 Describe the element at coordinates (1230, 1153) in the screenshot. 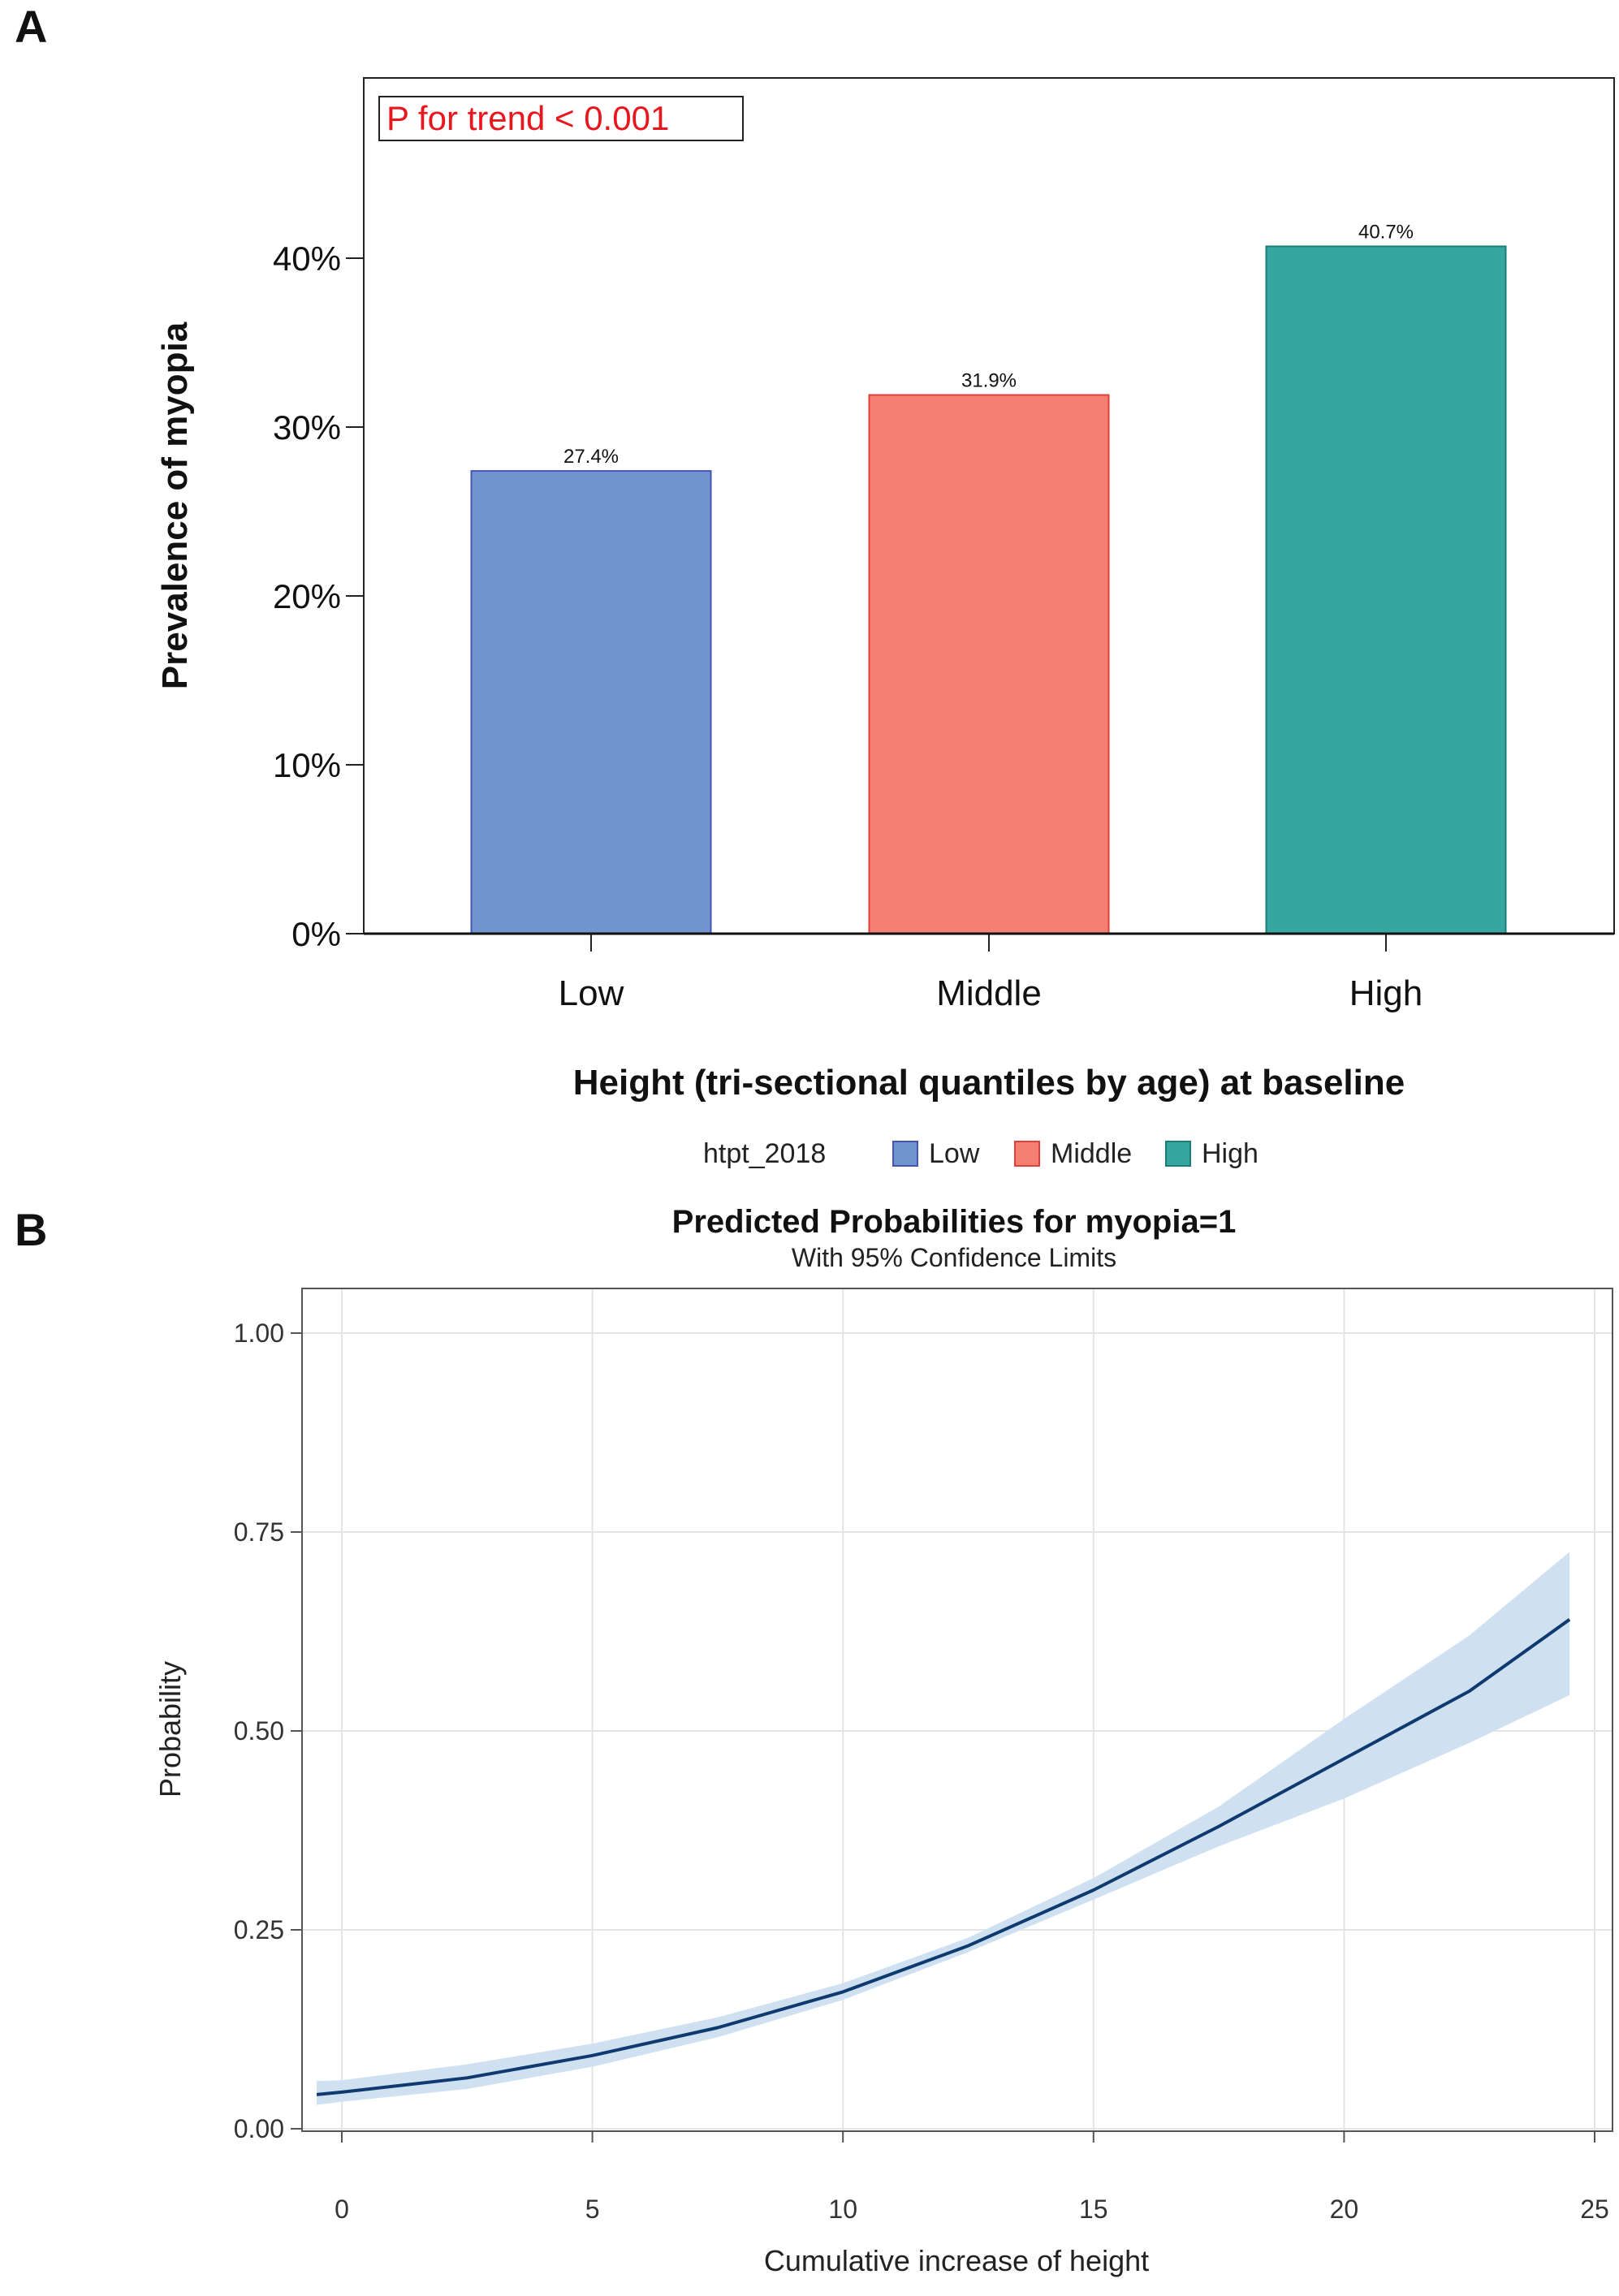

I see `legend-label-high: High` at that location.